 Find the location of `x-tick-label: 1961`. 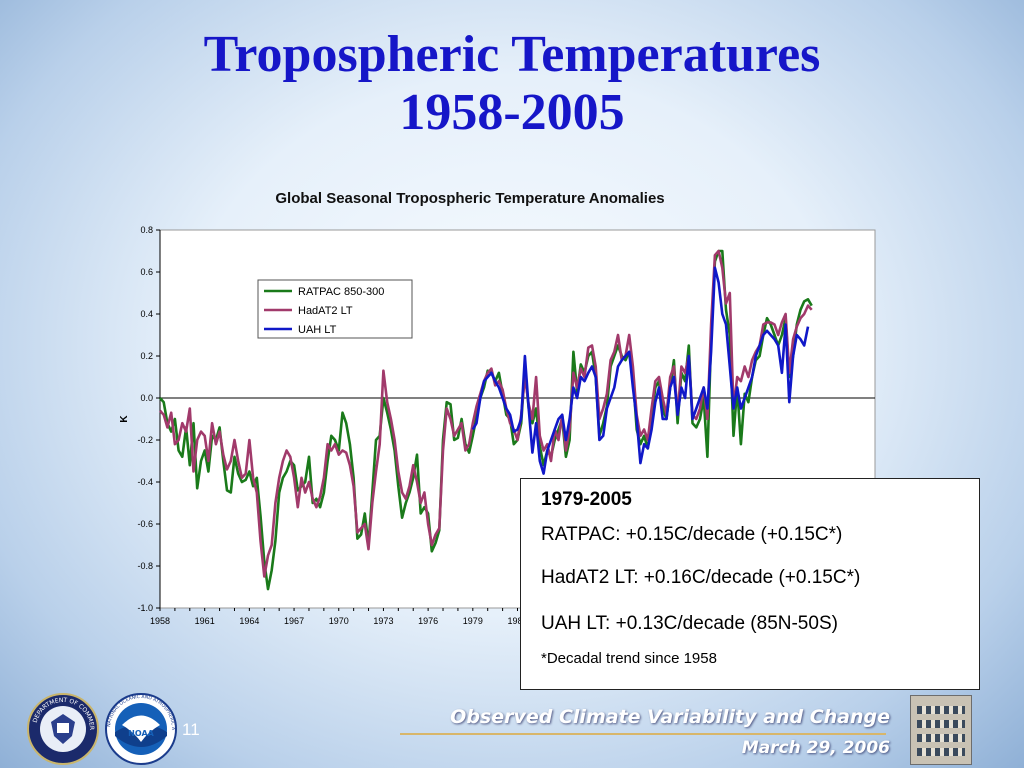

x-tick-label: 1961 is located at coordinates (205, 621).